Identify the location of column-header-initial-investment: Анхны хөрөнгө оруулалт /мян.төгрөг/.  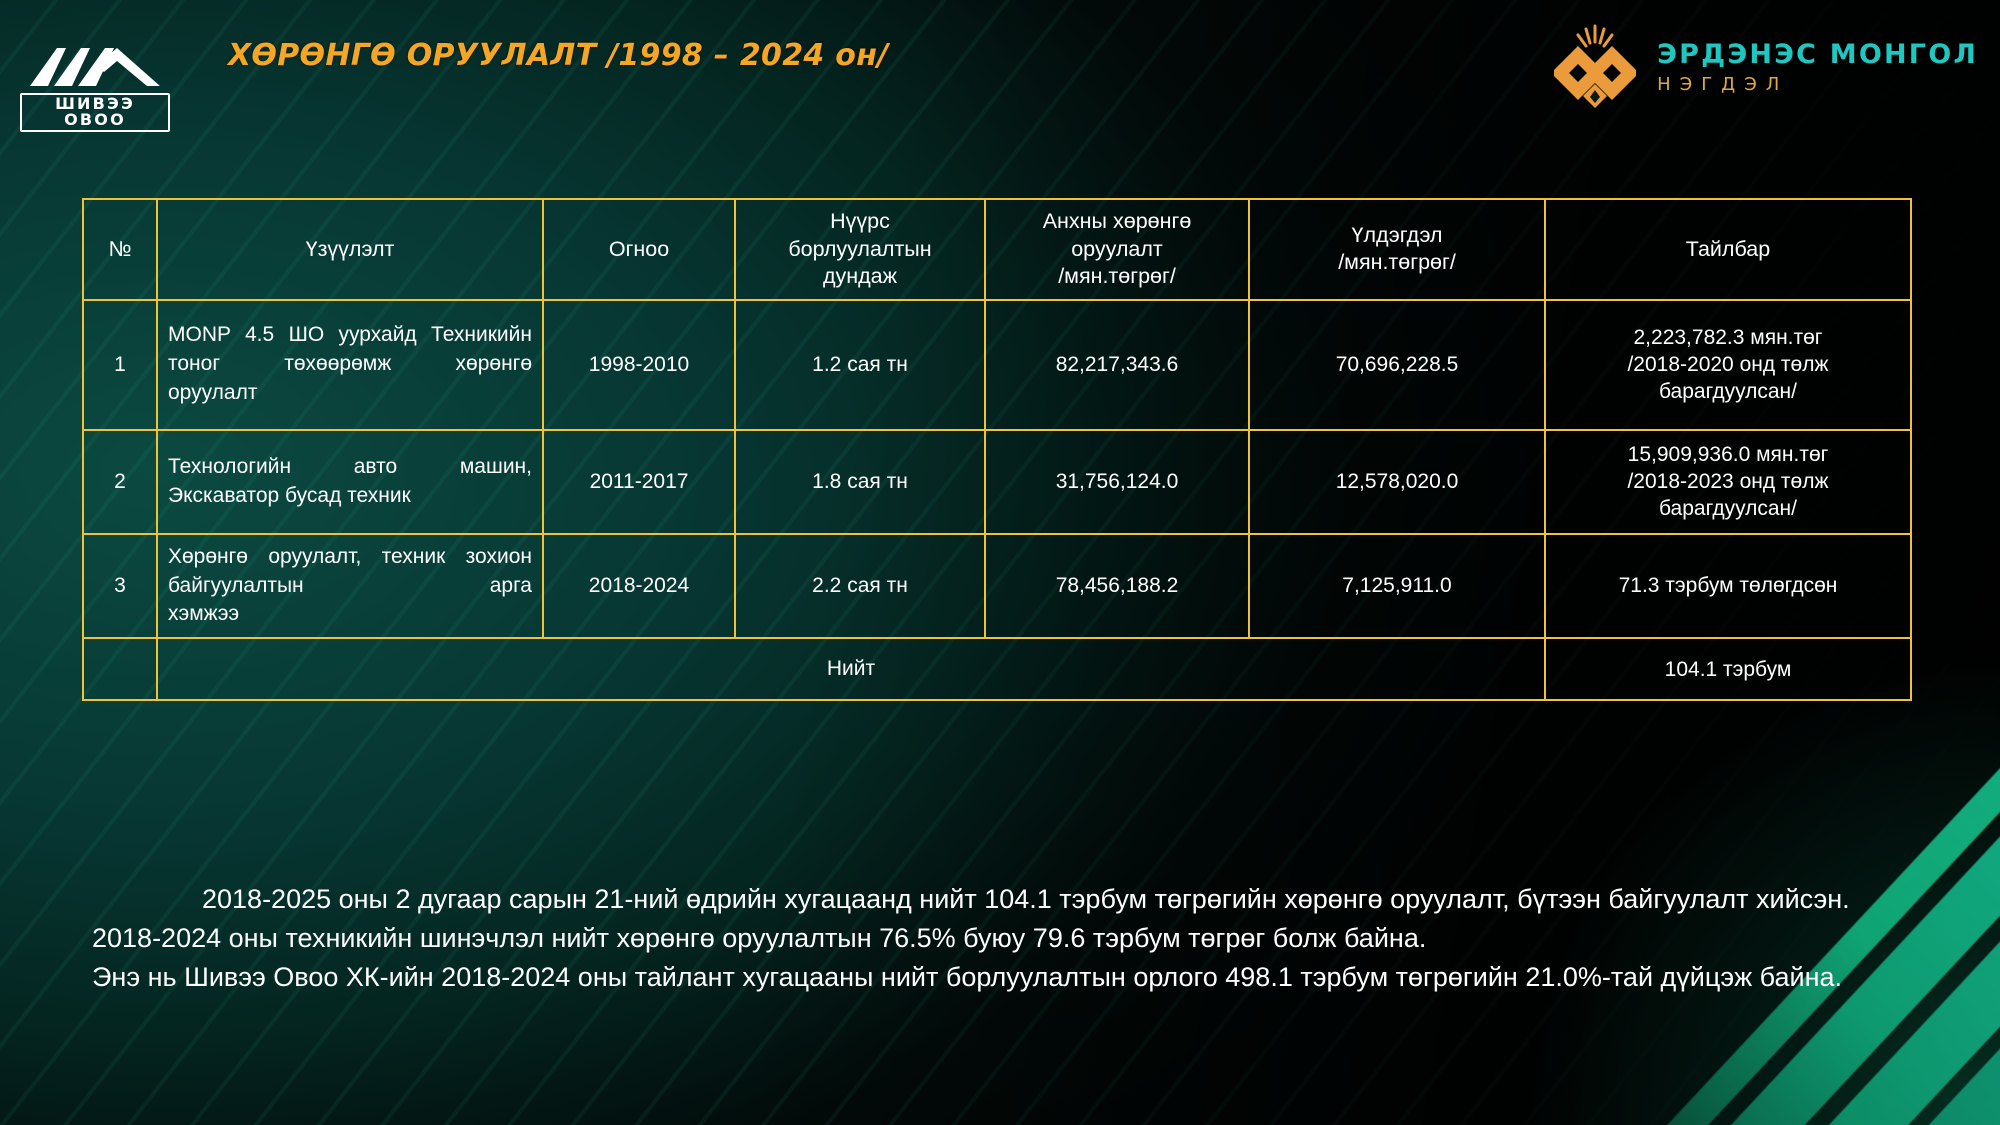
(1117, 249).